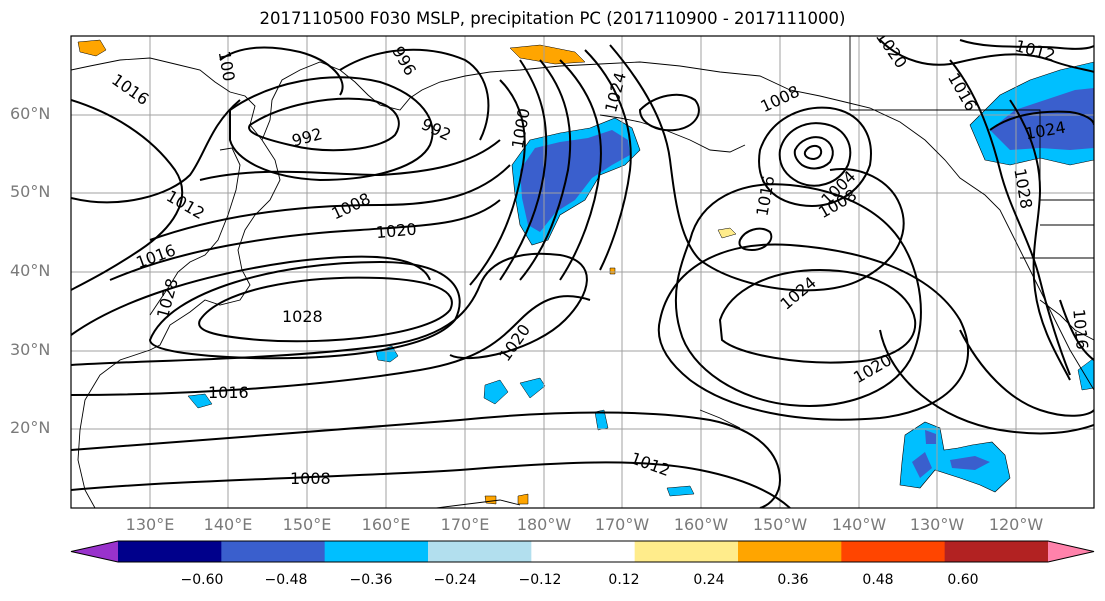  Describe the element at coordinates (1071, 551) in the screenshot. I see `colorbar-extend-max` at that location.